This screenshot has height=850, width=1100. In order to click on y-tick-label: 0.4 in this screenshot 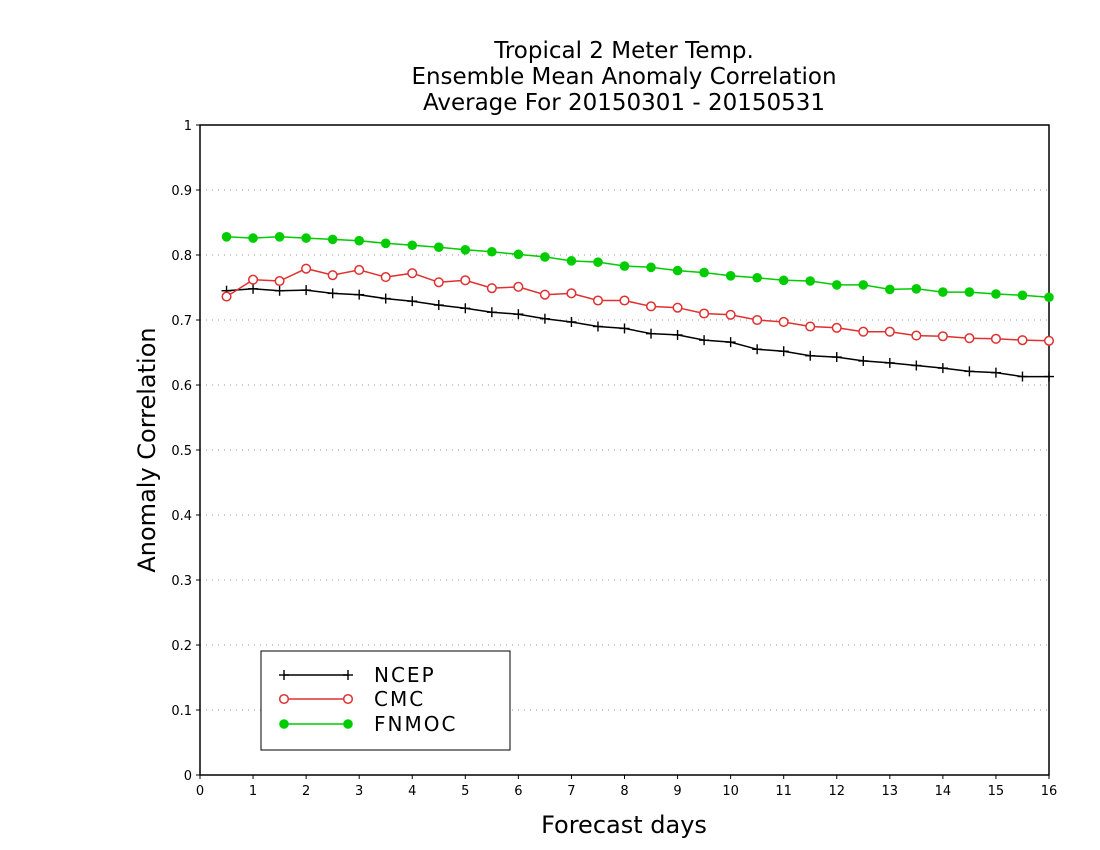, I will do `click(181, 516)`.